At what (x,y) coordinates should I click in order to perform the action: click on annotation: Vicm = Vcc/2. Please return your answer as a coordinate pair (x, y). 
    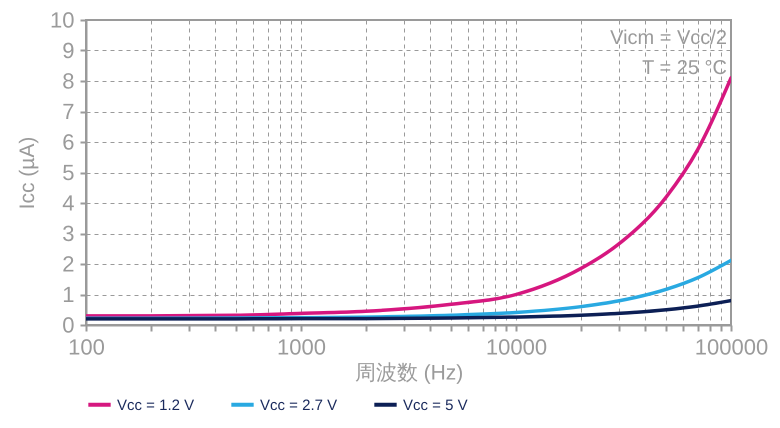
    Looking at the image, I should click on (668, 38).